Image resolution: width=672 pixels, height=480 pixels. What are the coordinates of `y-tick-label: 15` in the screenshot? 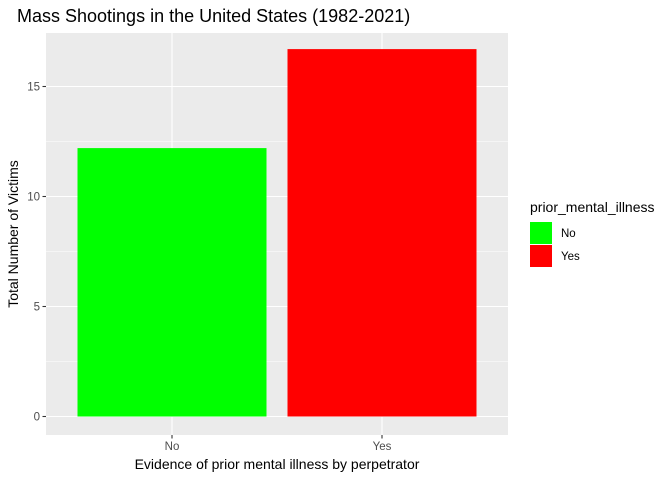 It's located at (33, 88).